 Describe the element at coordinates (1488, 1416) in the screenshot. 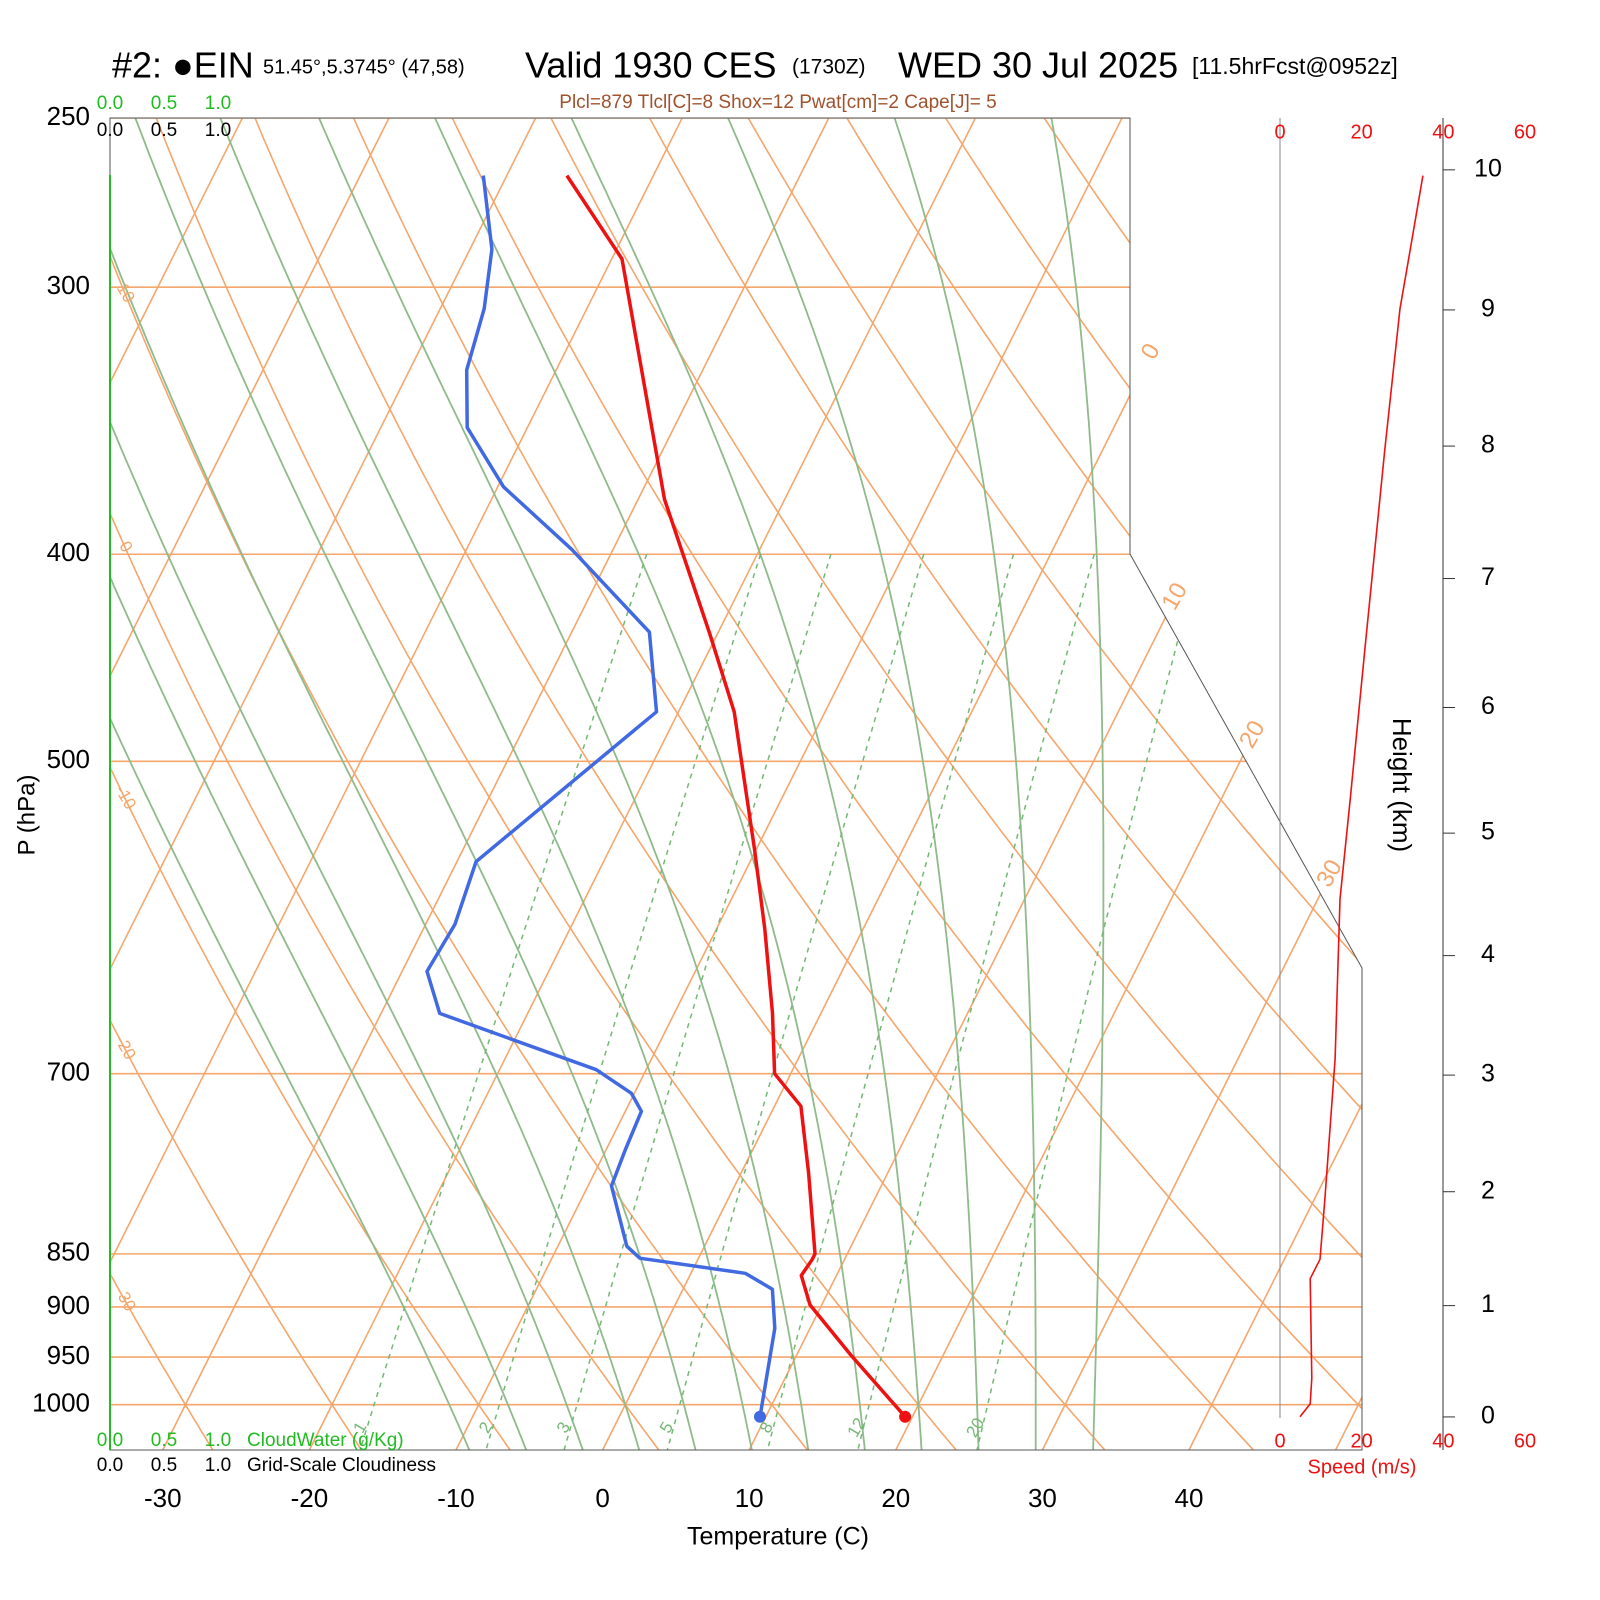

I see `height-tick-label: 0` at that location.